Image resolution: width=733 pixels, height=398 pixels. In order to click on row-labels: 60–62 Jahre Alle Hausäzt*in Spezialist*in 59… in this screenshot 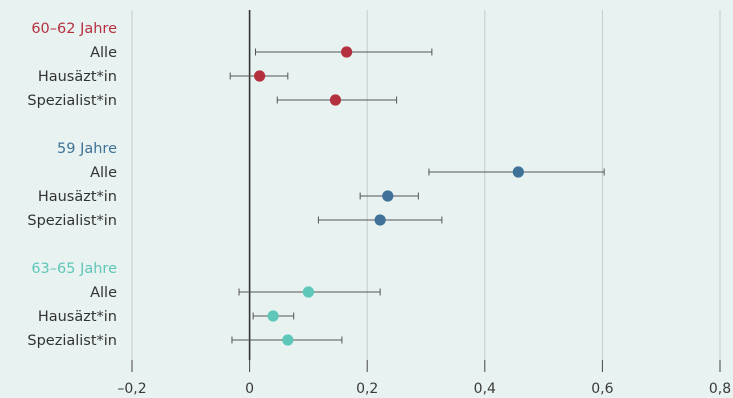, I will do `click(72, 185)`.